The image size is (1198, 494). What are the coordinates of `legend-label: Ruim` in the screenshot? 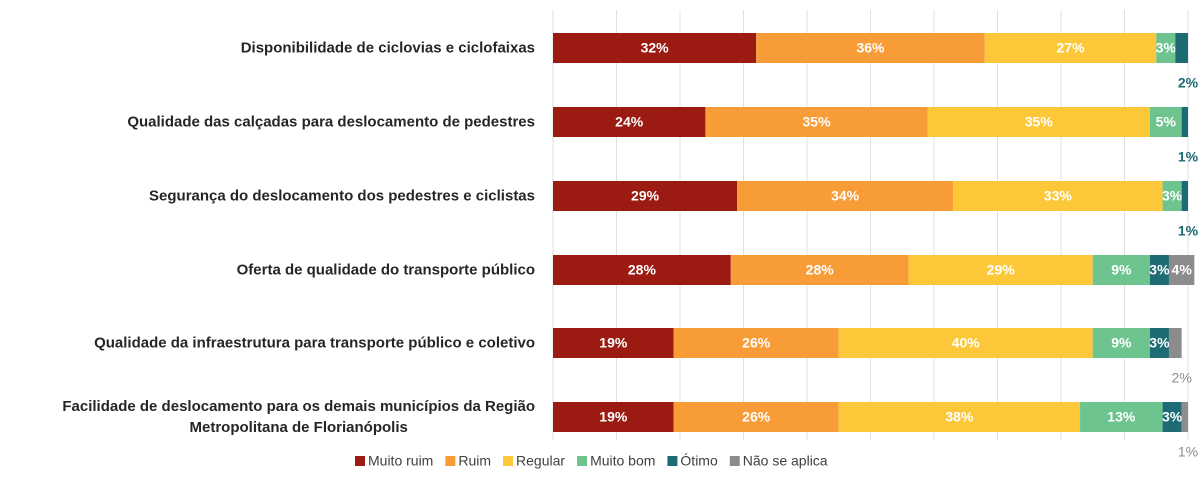 It's located at (474, 461).